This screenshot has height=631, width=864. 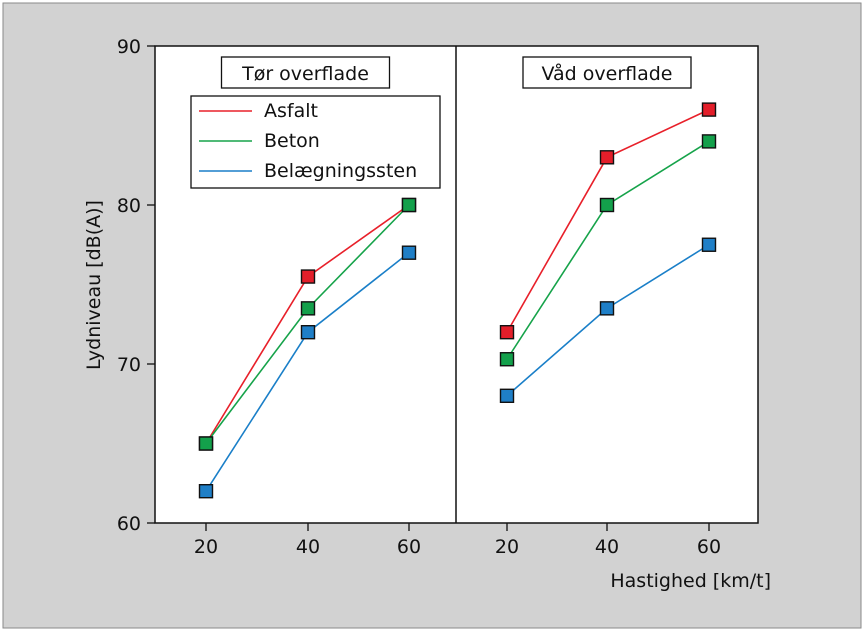 What do you see at coordinates (129, 365) in the screenshot?
I see `y-tick-label: 70` at bounding box center [129, 365].